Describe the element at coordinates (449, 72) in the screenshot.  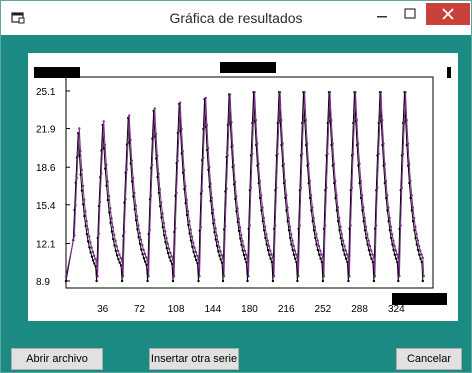
I see `redacted-label` at that location.